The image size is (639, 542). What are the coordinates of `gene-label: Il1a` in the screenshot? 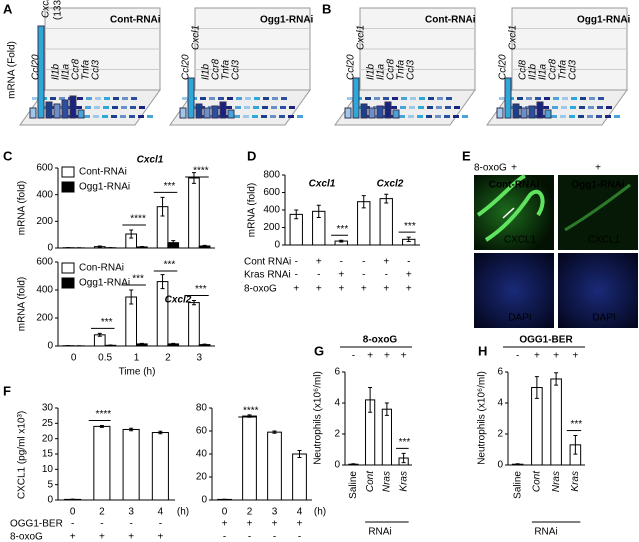 It's located at (66, 71).